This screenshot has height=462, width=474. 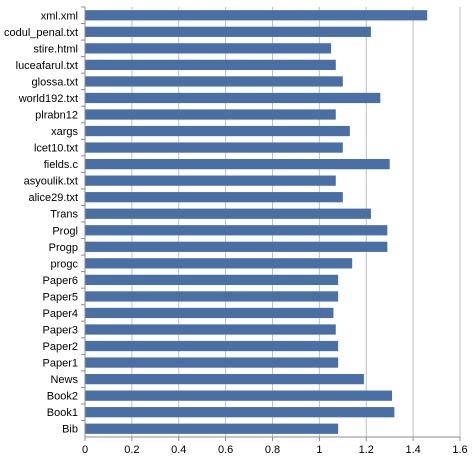 I want to click on category-label: Paper1, so click(x=60, y=364).